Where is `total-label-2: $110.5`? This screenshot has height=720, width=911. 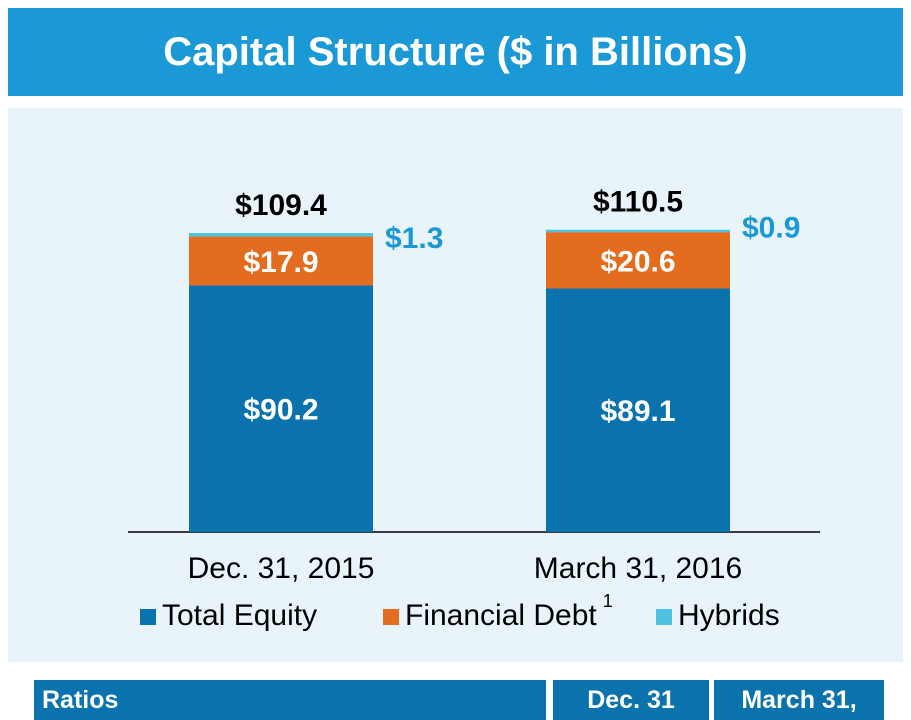 total-label-2: $110.5 is located at coordinates (638, 202).